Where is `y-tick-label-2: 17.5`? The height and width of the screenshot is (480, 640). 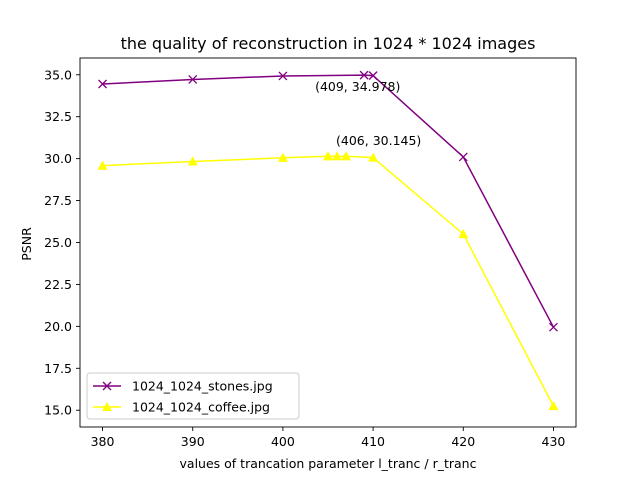 y-tick-label-2: 17.5 is located at coordinates (58, 368).